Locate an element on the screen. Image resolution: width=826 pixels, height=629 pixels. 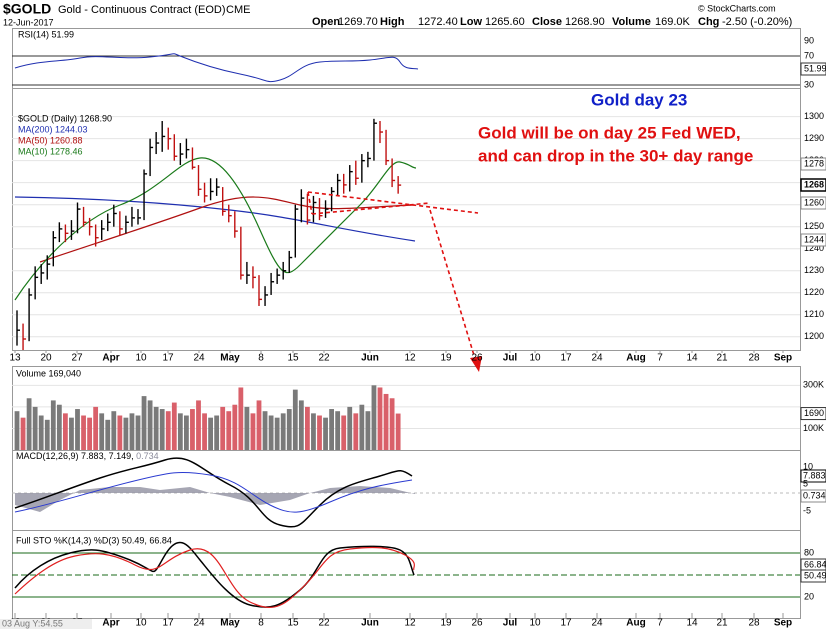
symbol: $GOLD is located at coordinates (27, 9).